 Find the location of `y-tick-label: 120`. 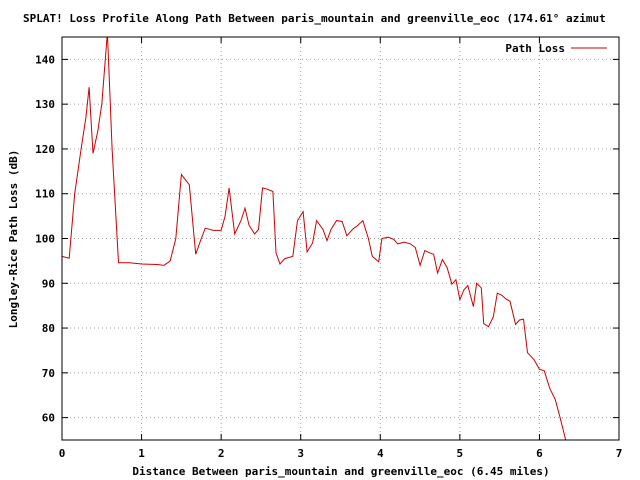

y-tick-label: 120 is located at coordinates (45, 149).